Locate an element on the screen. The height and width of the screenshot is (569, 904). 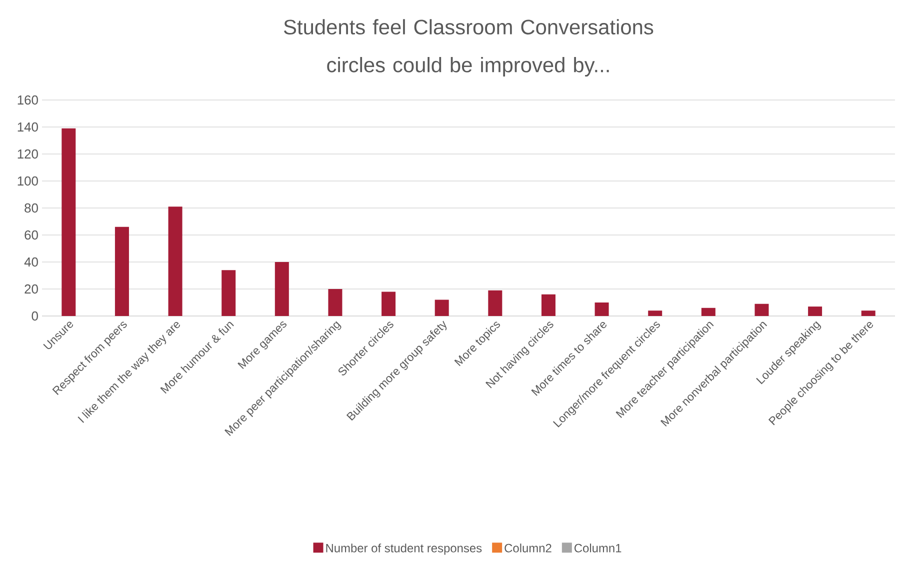
y-tick-label: 160 is located at coordinates (28, 100).